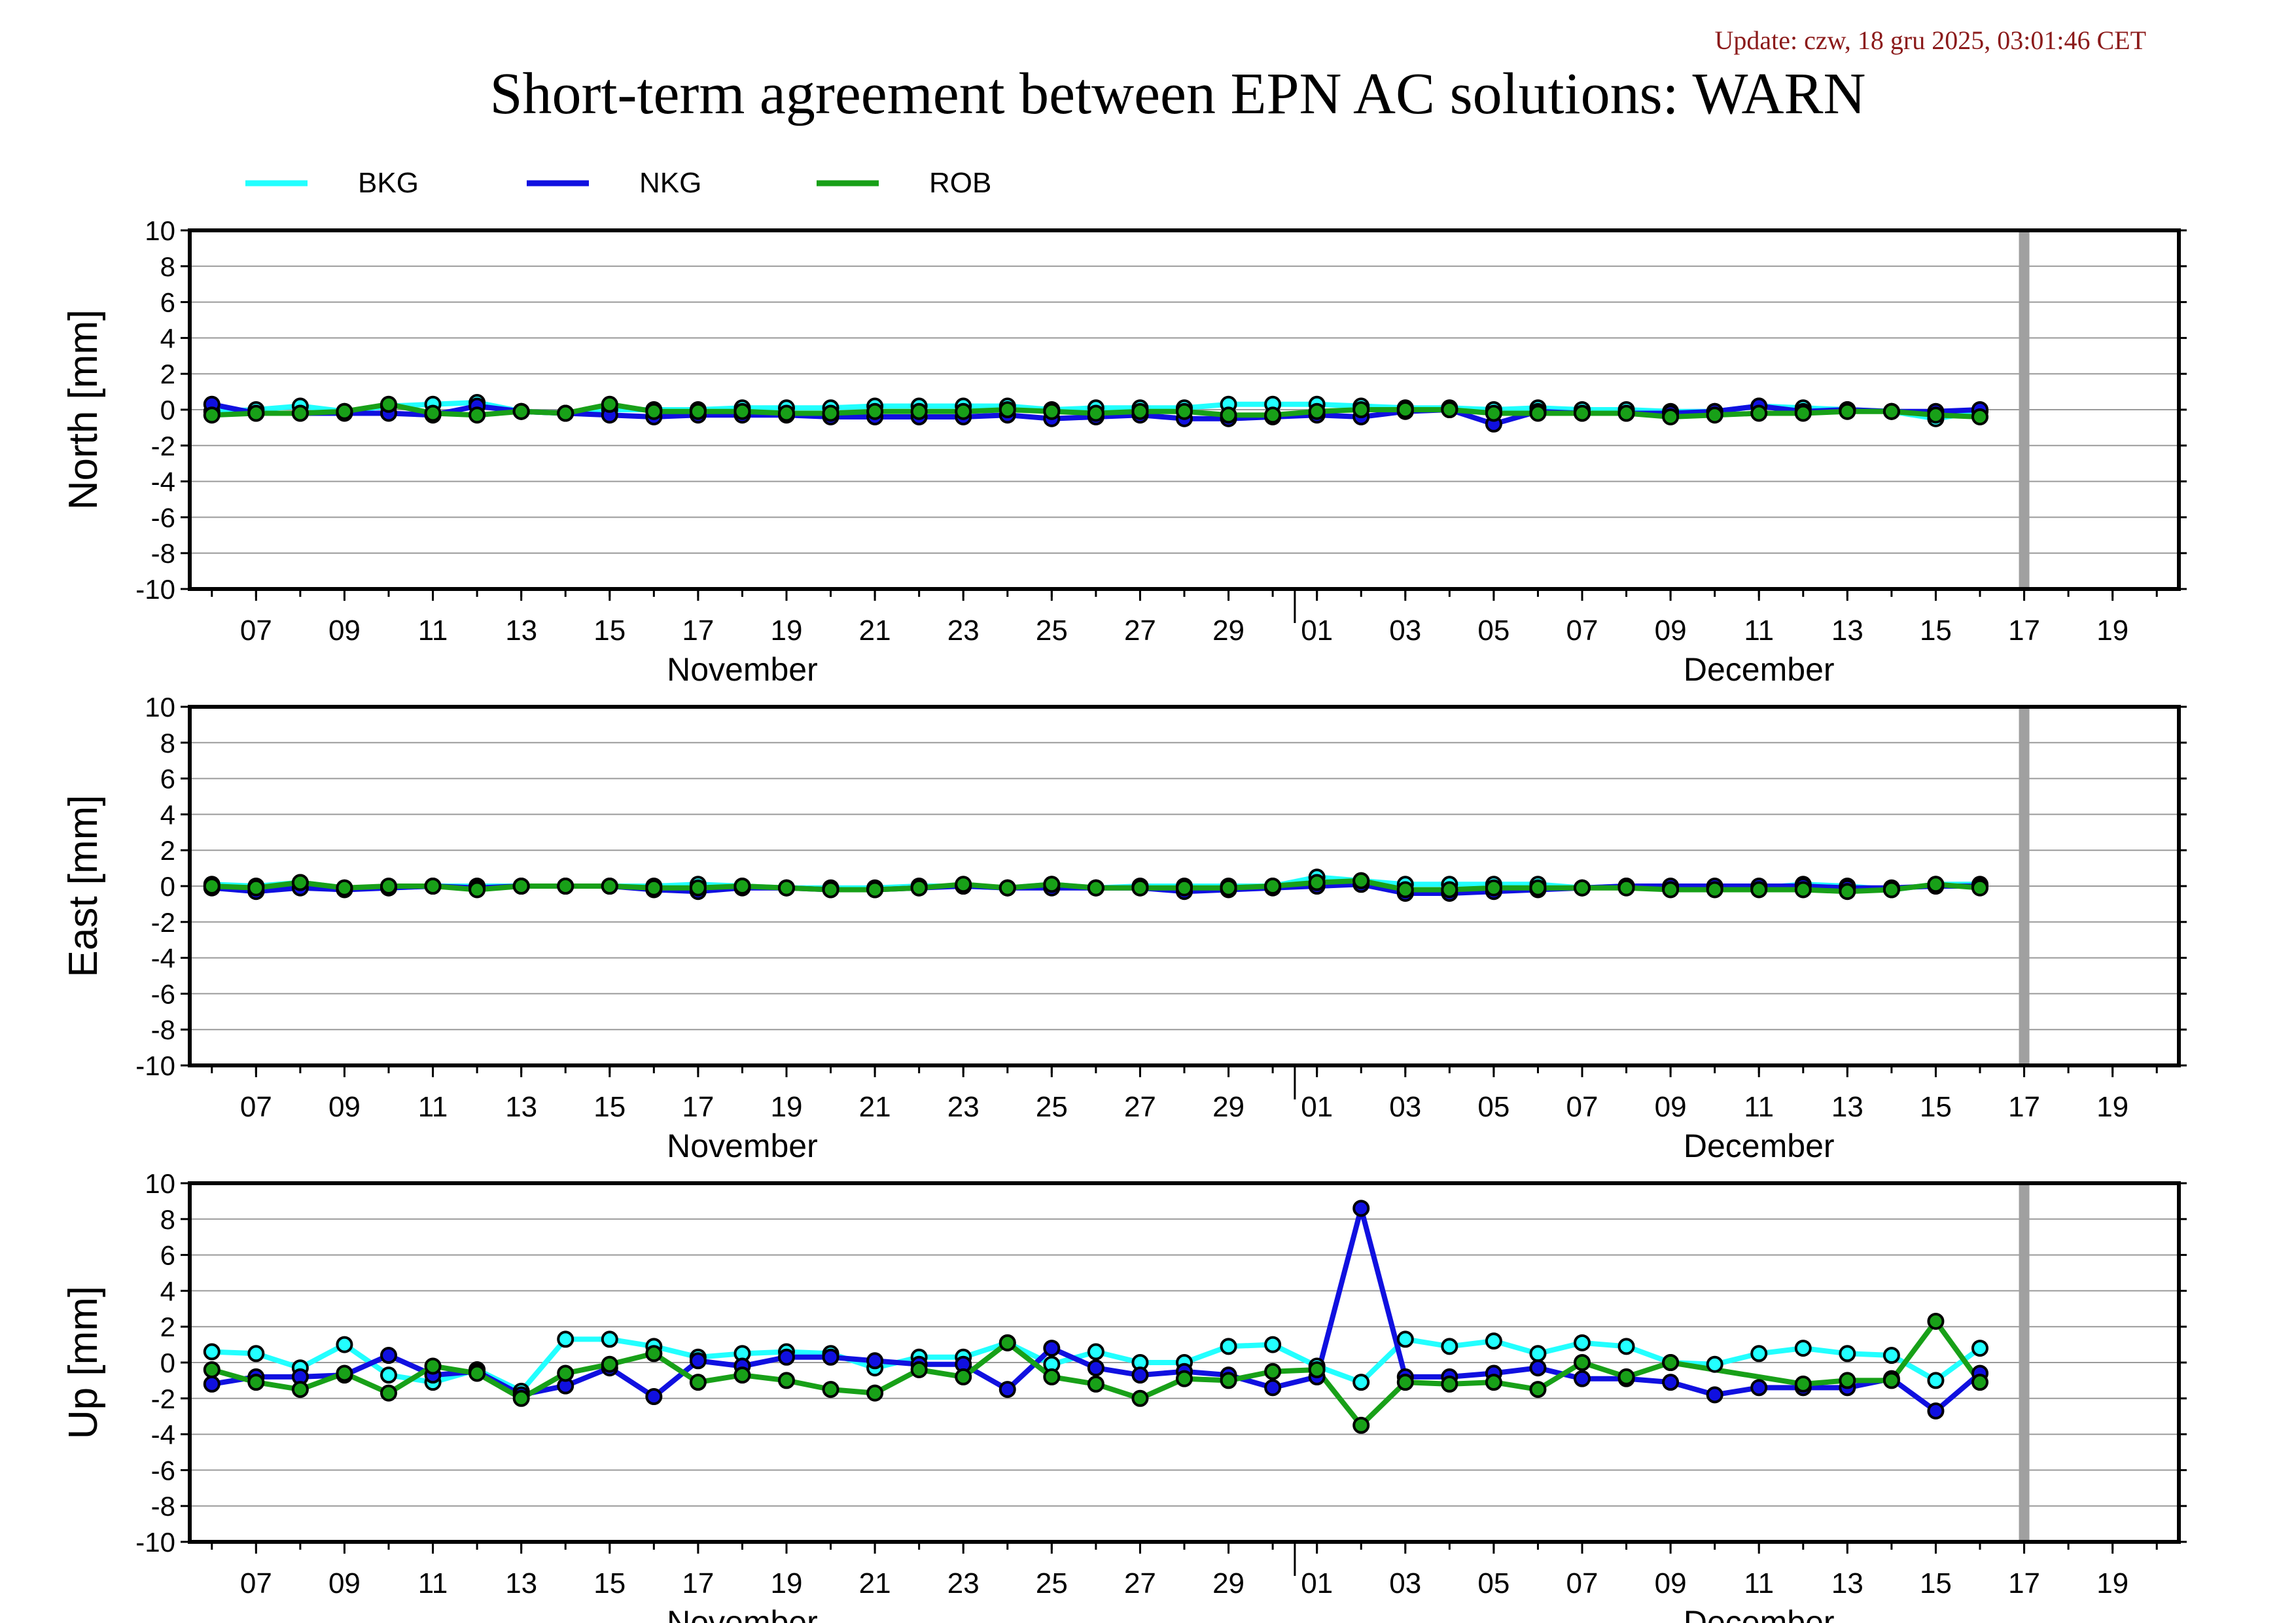 This screenshot has height=1623, width=2296. I want to click on y-axis-label: East [mm], so click(83, 886).